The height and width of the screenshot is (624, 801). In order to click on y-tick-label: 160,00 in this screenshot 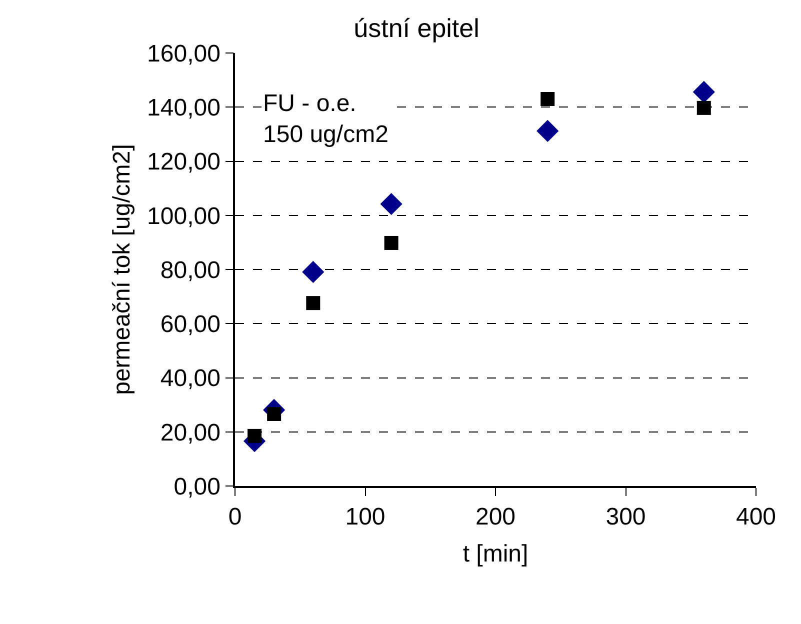, I will do `click(183, 54)`.